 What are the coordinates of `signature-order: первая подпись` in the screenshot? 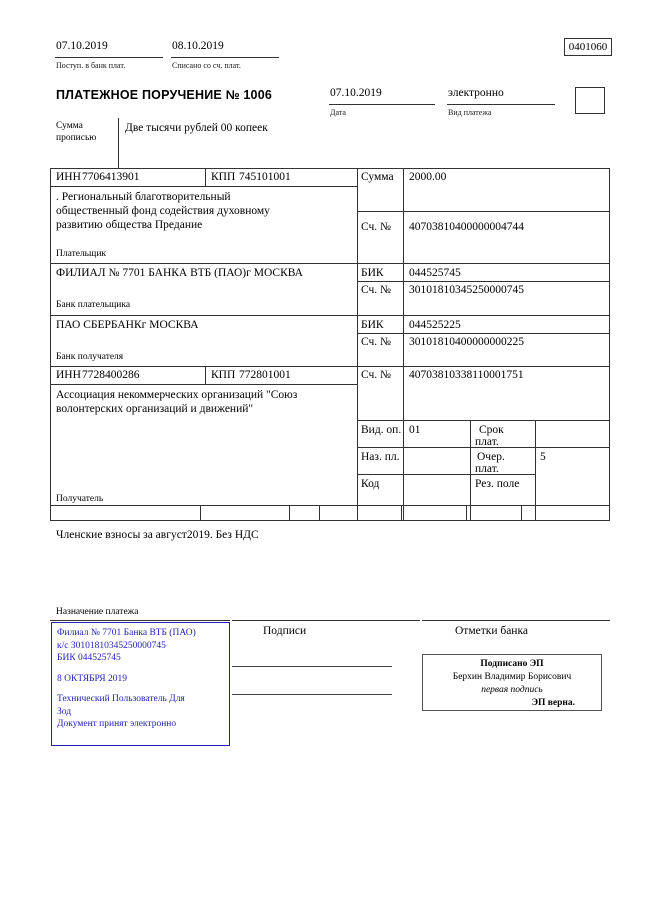 It's located at (512, 690).